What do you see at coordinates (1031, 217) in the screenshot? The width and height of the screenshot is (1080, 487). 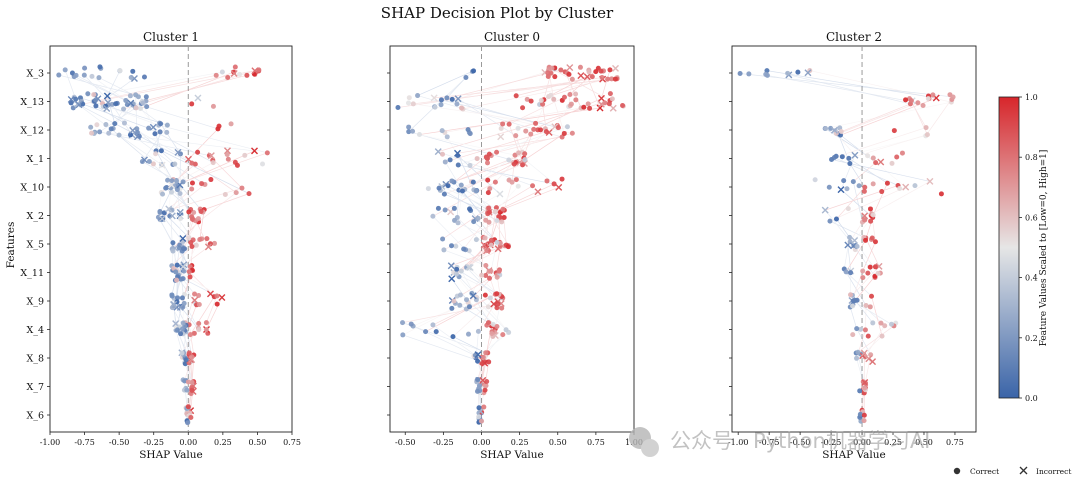 I see `colorbar-tick-label: 0.6` at bounding box center [1031, 217].